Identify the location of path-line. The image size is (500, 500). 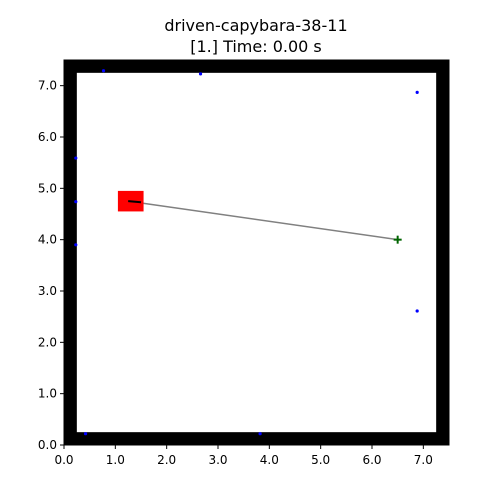
(263, 220).